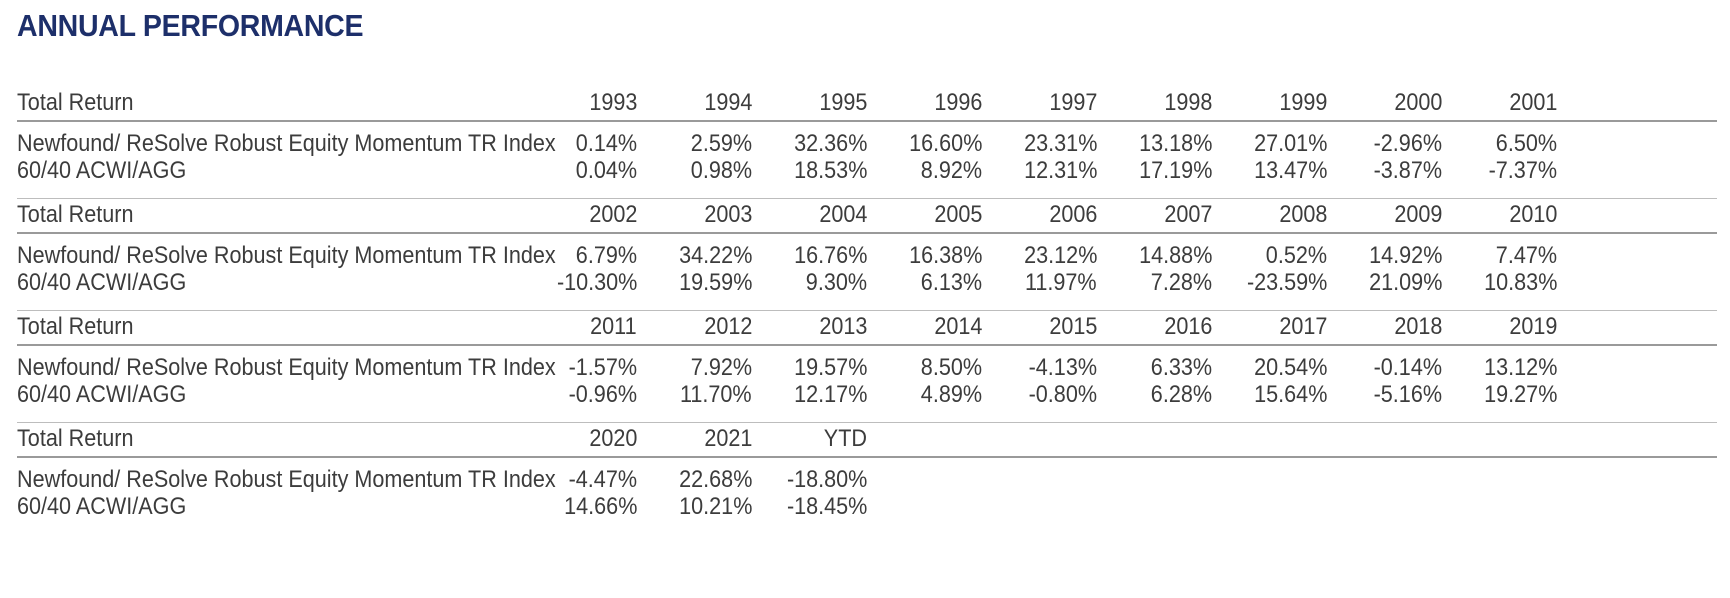 This screenshot has width=1730, height=598. I want to click on return-value: 10.21%, so click(715, 506).